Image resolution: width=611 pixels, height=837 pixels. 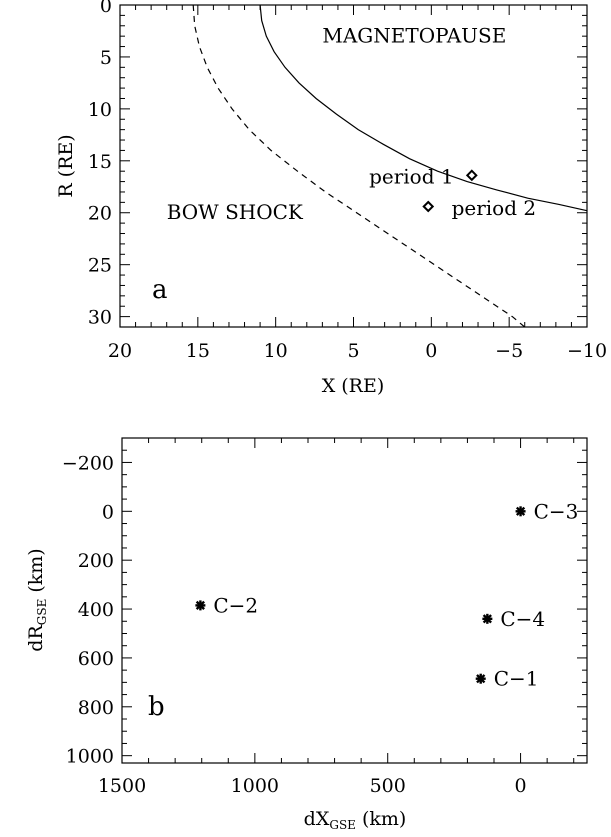 I want to click on panel-a-annotations: MAGNETOPAUSE BOW SHOCK period 1 period 2, so click(x=351, y=123).